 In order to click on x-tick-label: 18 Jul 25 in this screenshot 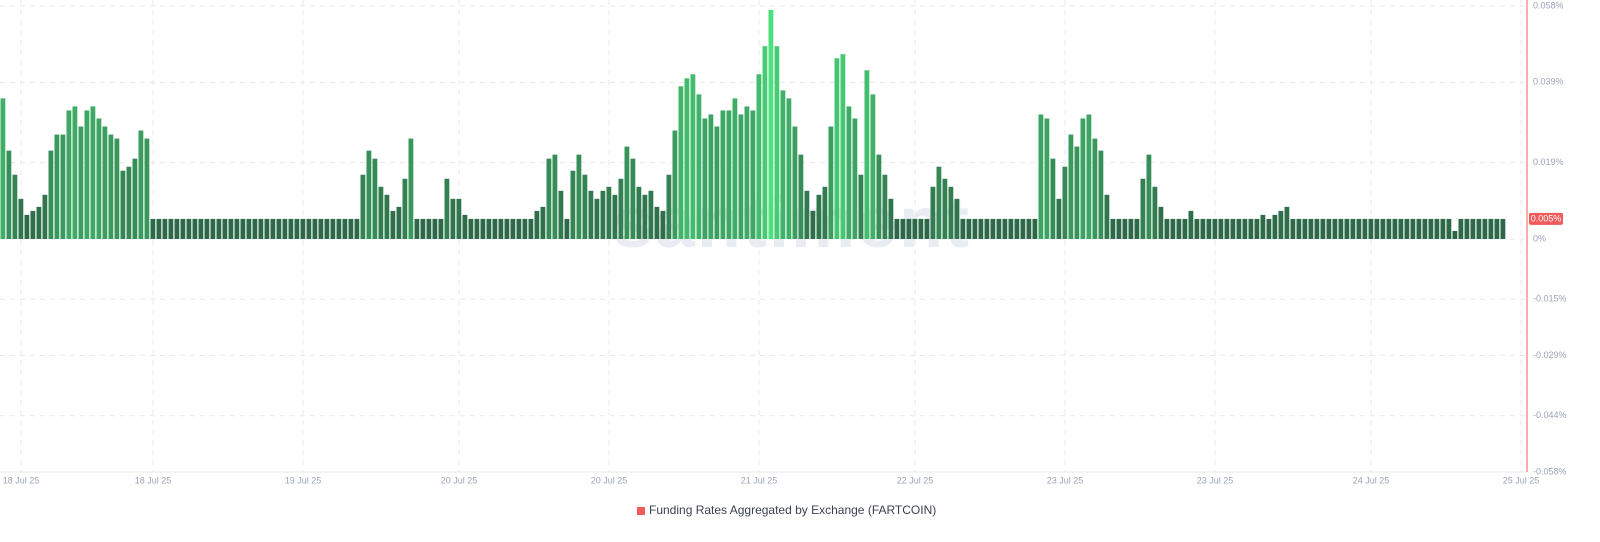, I will do `click(21, 480)`.